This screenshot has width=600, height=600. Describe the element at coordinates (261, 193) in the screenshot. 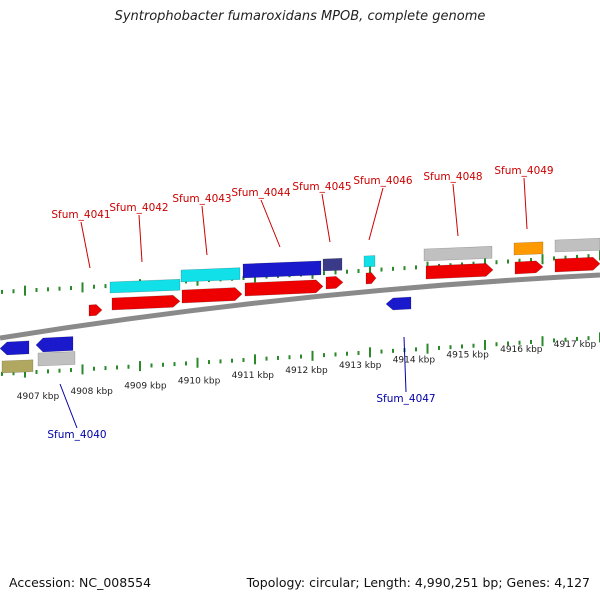

I see `gene-label: Sfum_4044` at that location.